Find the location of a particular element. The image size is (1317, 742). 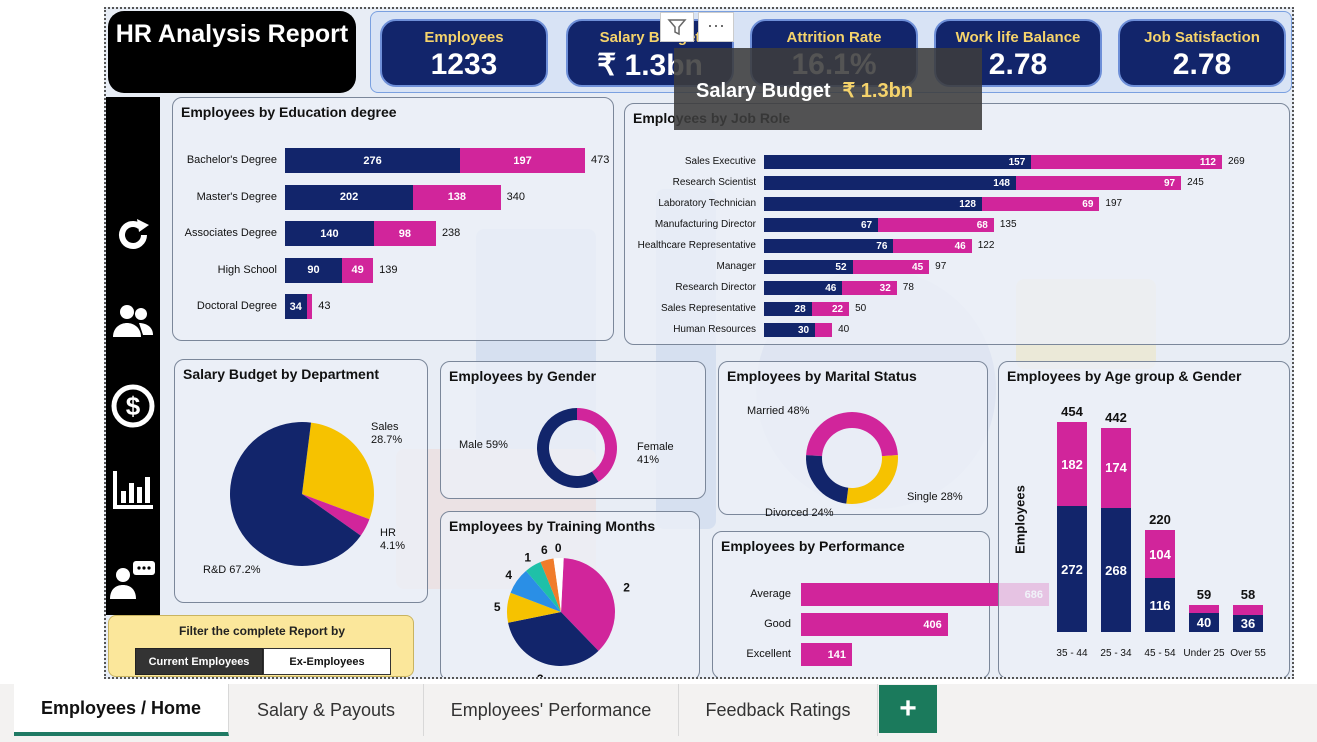

bar-total-label: 139 is located at coordinates (388, 269).